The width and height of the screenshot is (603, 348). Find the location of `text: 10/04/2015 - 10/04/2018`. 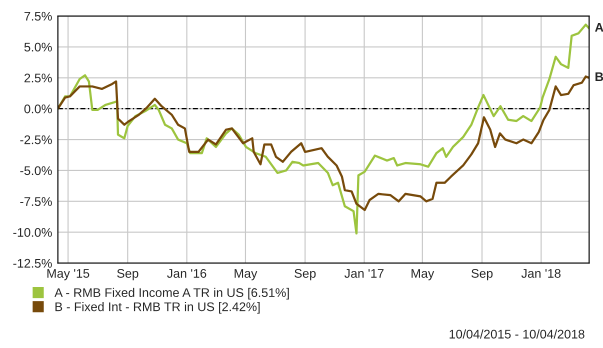

text: 10/04/2015 - 10/04/2018 is located at coordinates (517, 334).